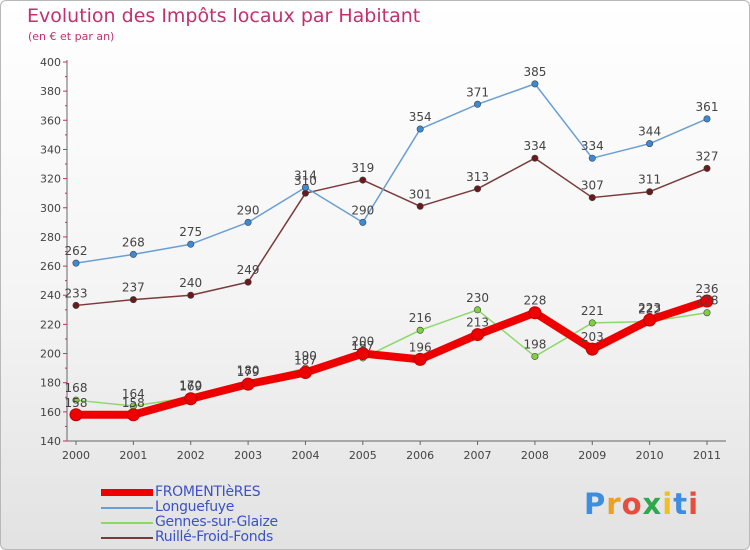 This screenshot has width=750, height=550. Describe the element at coordinates (76, 293) in the screenshot. I see `data-label: 233` at that location.